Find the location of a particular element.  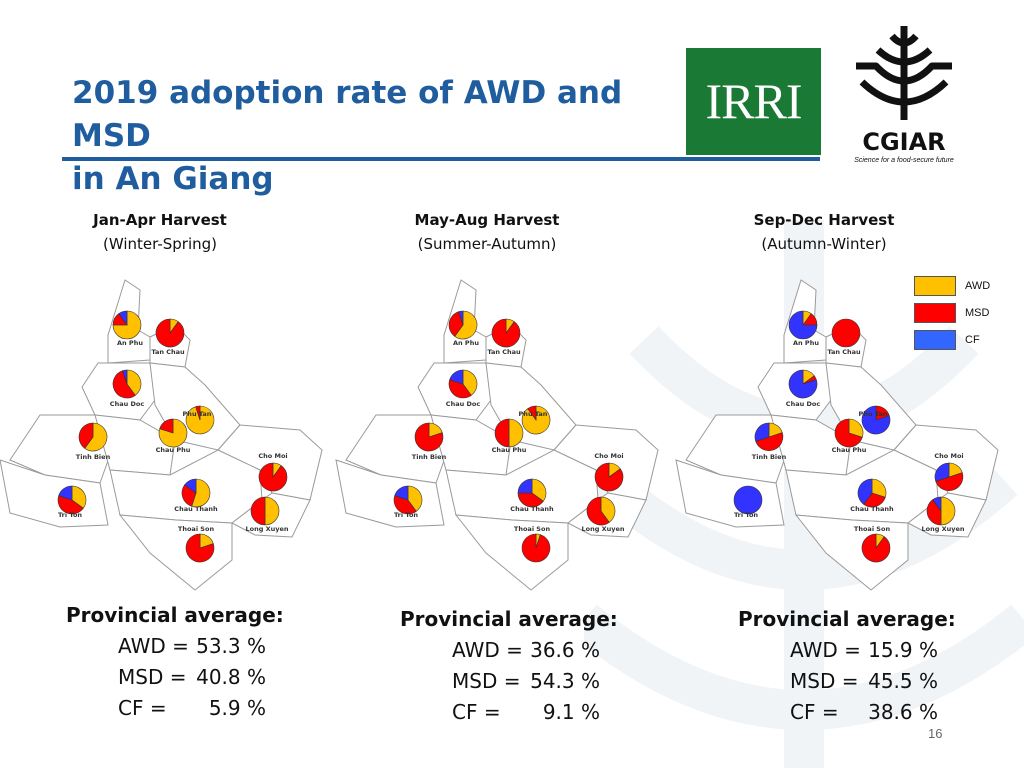

legend-swatch-msd is located at coordinates (935, 313).